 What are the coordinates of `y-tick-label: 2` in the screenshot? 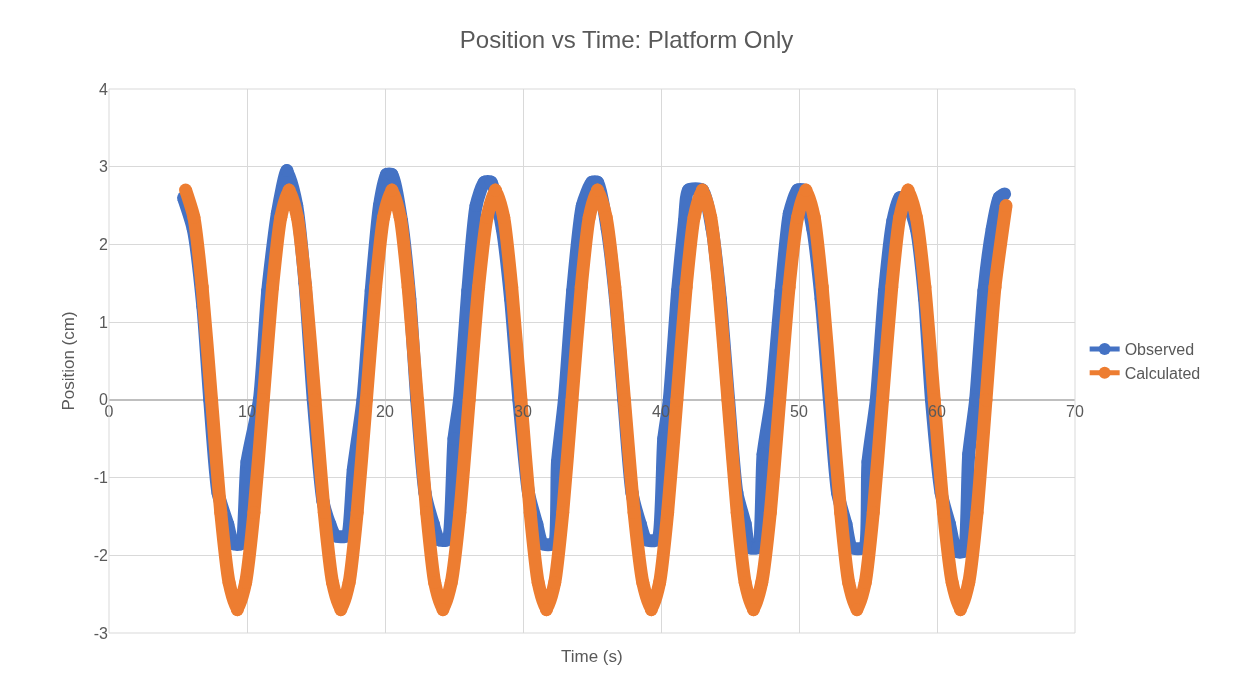 It's located at (104, 245).